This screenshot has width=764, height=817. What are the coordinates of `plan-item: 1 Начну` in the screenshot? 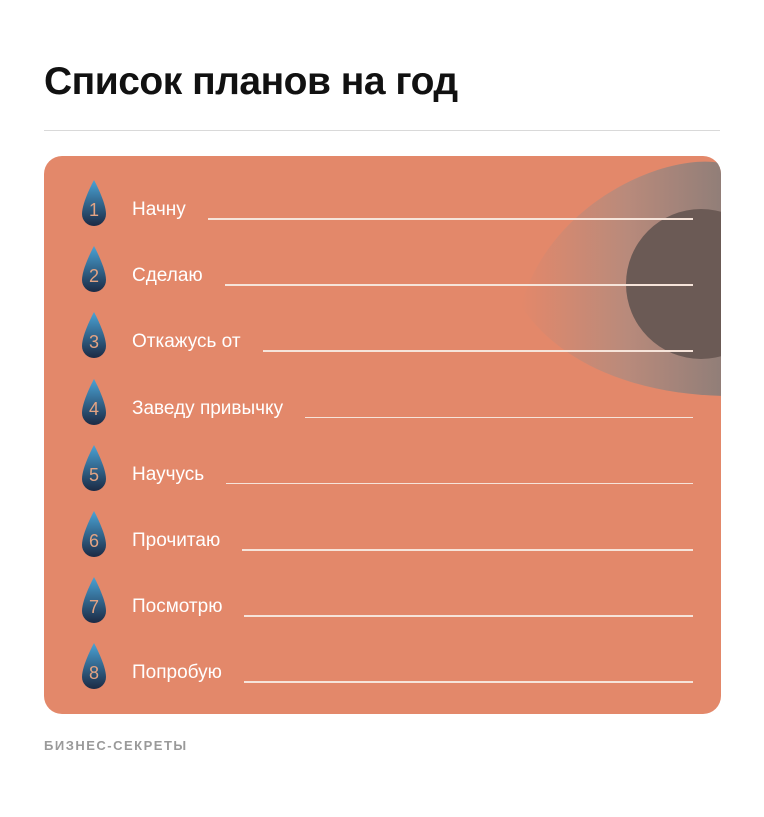 It's located at (382, 204).